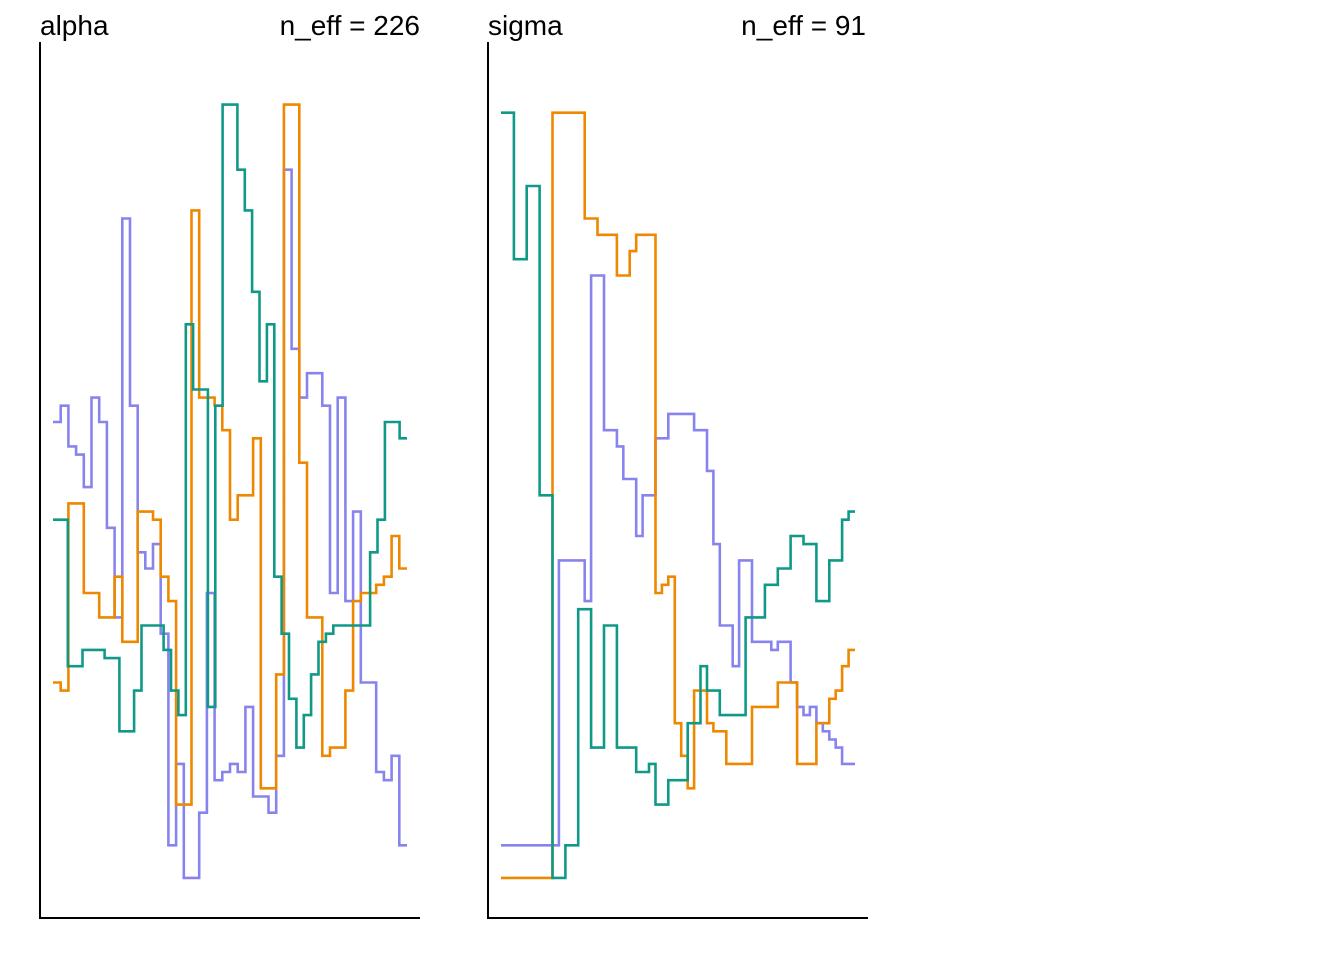 This screenshot has width=1344, height=960. What do you see at coordinates (74, 25) in the screenshot?
I see `alpha-panel-title: alpha` at bounding box center [74, 25].